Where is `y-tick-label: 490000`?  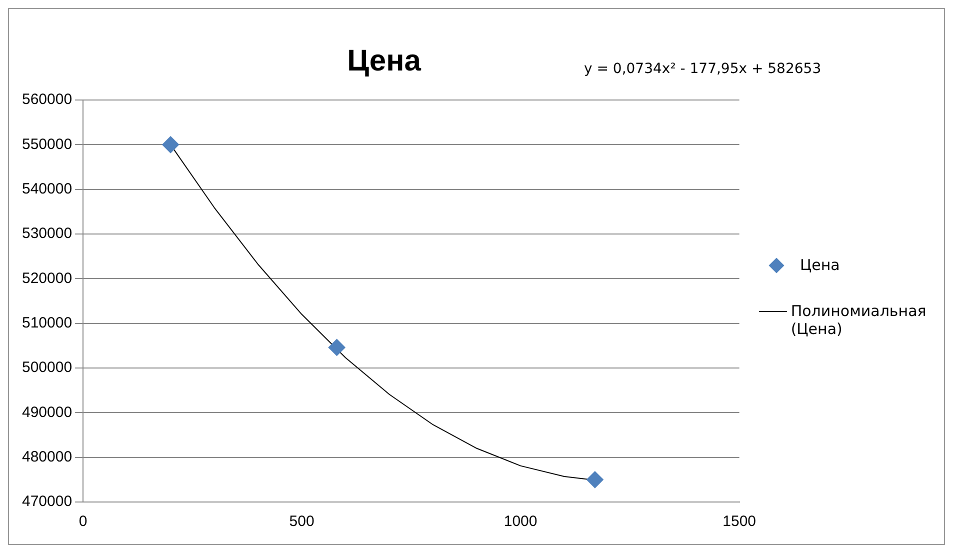
y-tick-label: 490000 is located at coordinates (47, 412).